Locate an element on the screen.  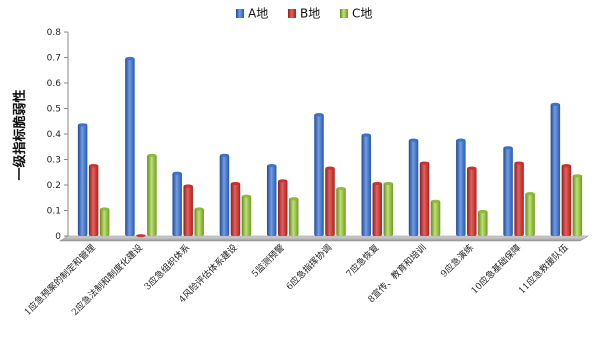
legend-label-b: B地 is located at coordinates (310, 14).